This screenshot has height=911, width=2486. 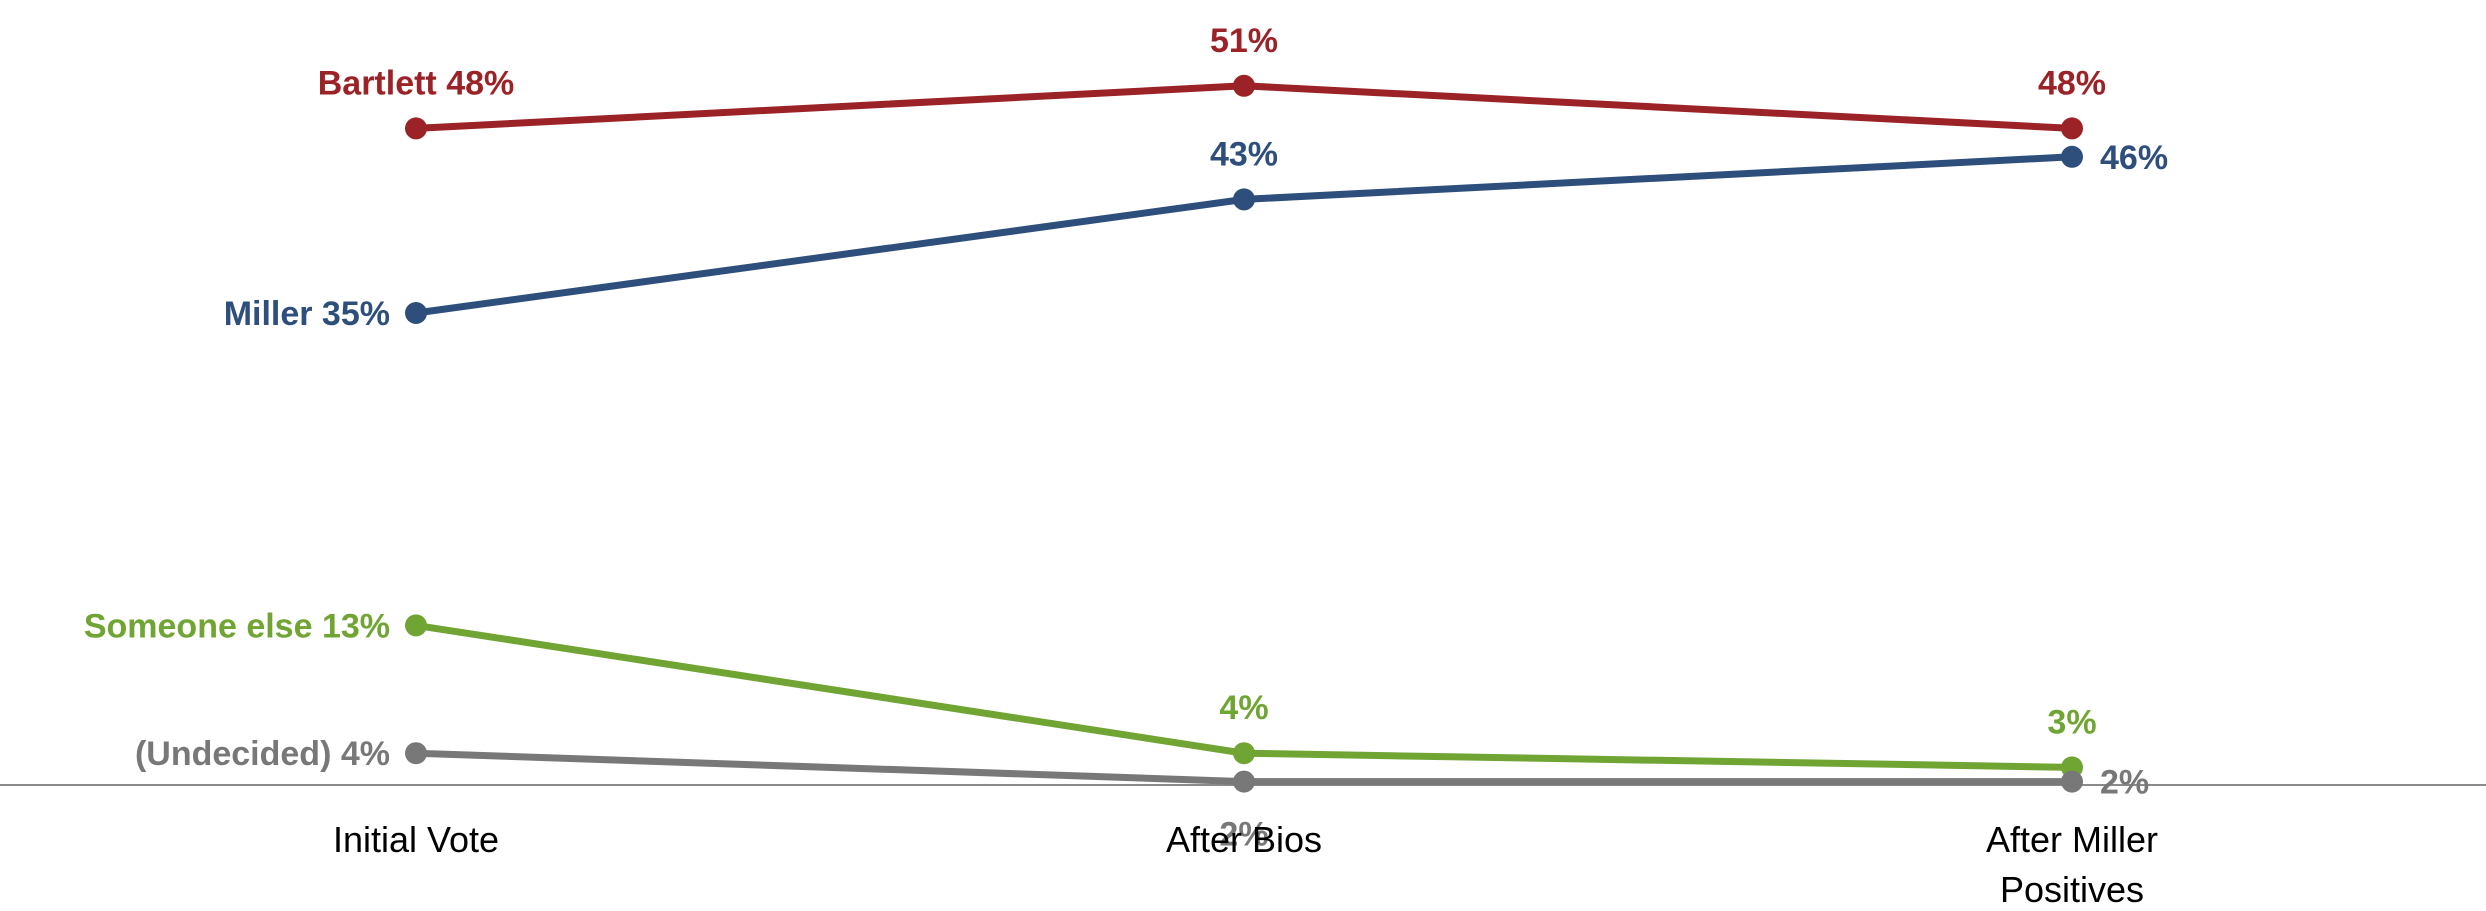 I want to click on undecided-data-label-2: 2%, so click(x=1243, y=835).